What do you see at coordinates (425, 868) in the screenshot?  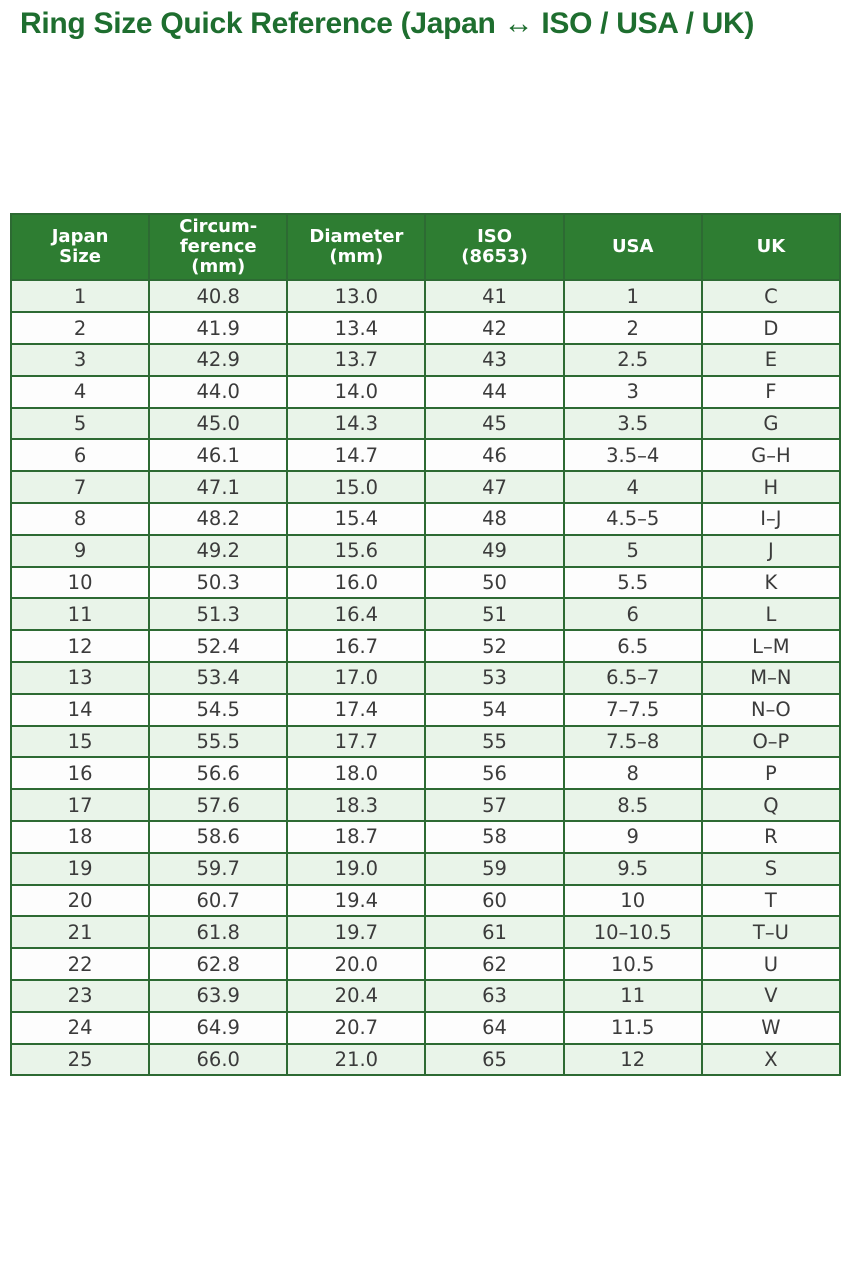 I see `table-row: 19 59.7 19.0 59 9.5 S` at bounding box center [425, 868].